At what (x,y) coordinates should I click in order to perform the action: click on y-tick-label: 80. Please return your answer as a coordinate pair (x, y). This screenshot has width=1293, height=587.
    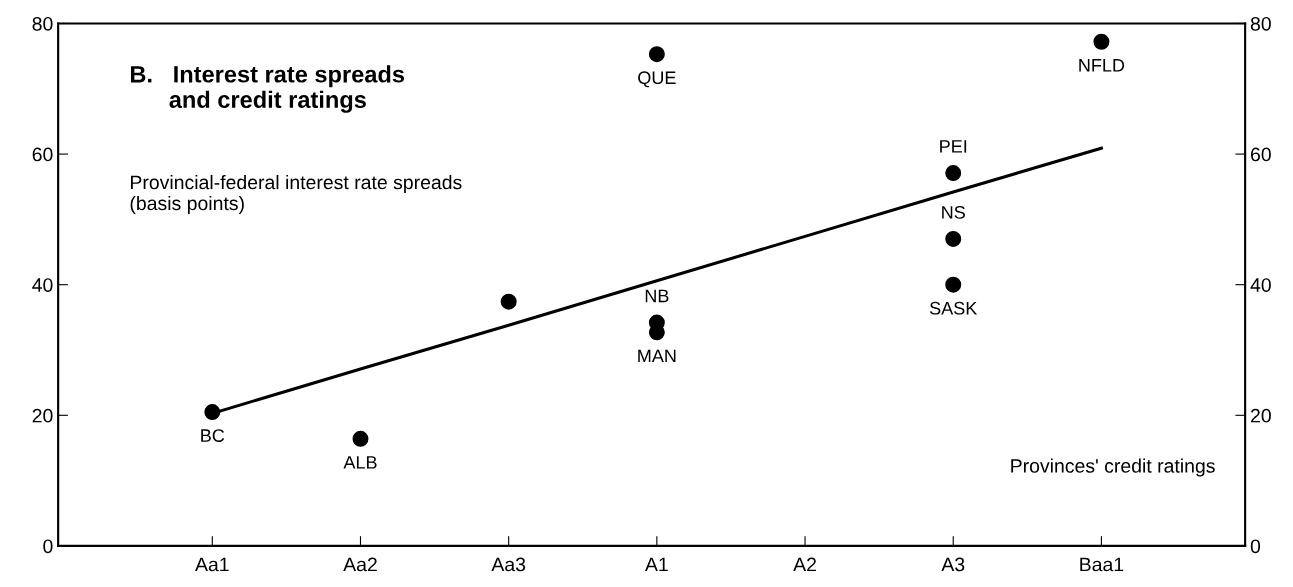
    Looking at the image, I should click on (42, 23).